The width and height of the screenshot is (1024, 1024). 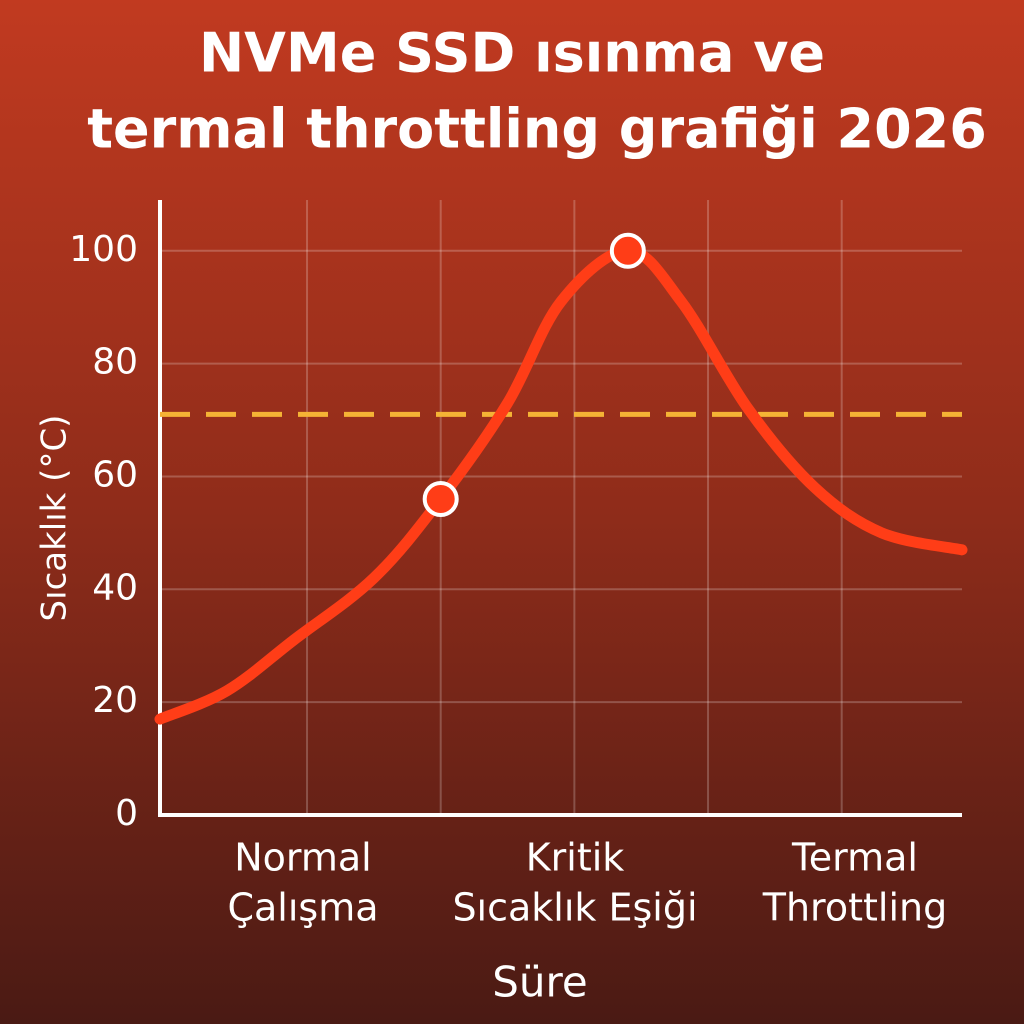 What do you see at coordinates (55, 518) in the screenshot?
I see `y-axis-label: Sıcaklık (°C)` at bounding box center [55, 518].